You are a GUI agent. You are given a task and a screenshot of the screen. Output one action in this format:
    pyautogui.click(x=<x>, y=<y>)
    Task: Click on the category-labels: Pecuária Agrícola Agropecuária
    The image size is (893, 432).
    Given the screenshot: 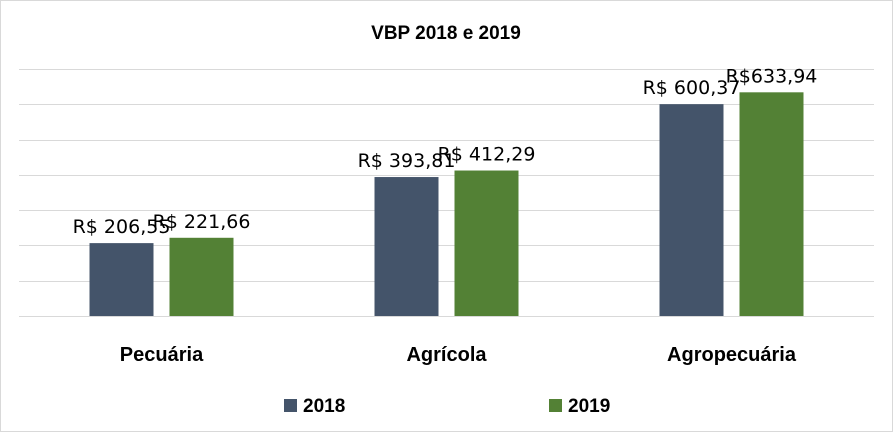 What is the action you would take?
    pyautogui.click(x=458, y=355)
    